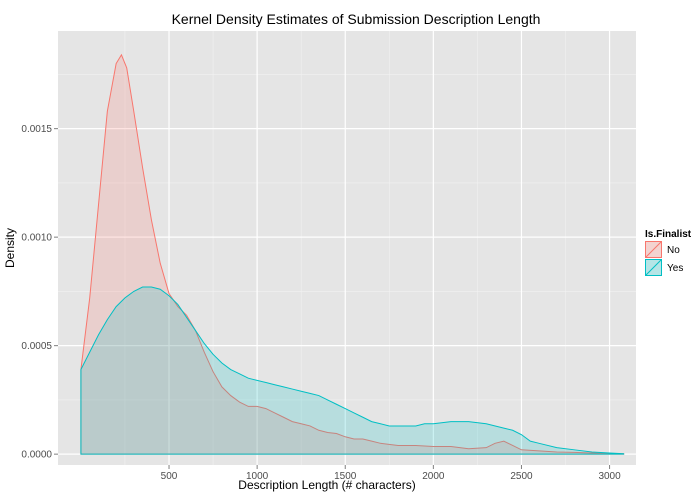 The height and width of the screenshot is (496, 699). Describe the element at coordinates (675, 268) in the screenshot. I see `legend-label-yes: Yes` at that location.